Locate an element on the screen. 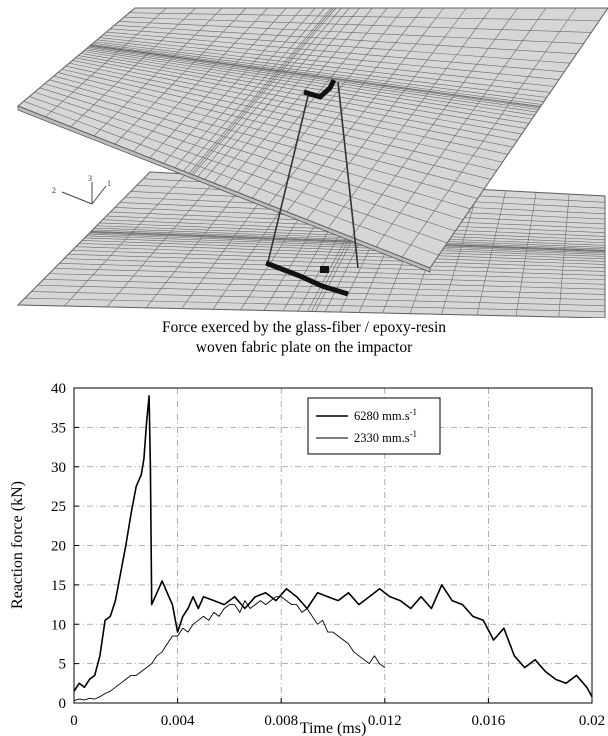 This screenshot has height=736, width=608. x-tick-label: 0.004 is located at coordinates (178, 721).